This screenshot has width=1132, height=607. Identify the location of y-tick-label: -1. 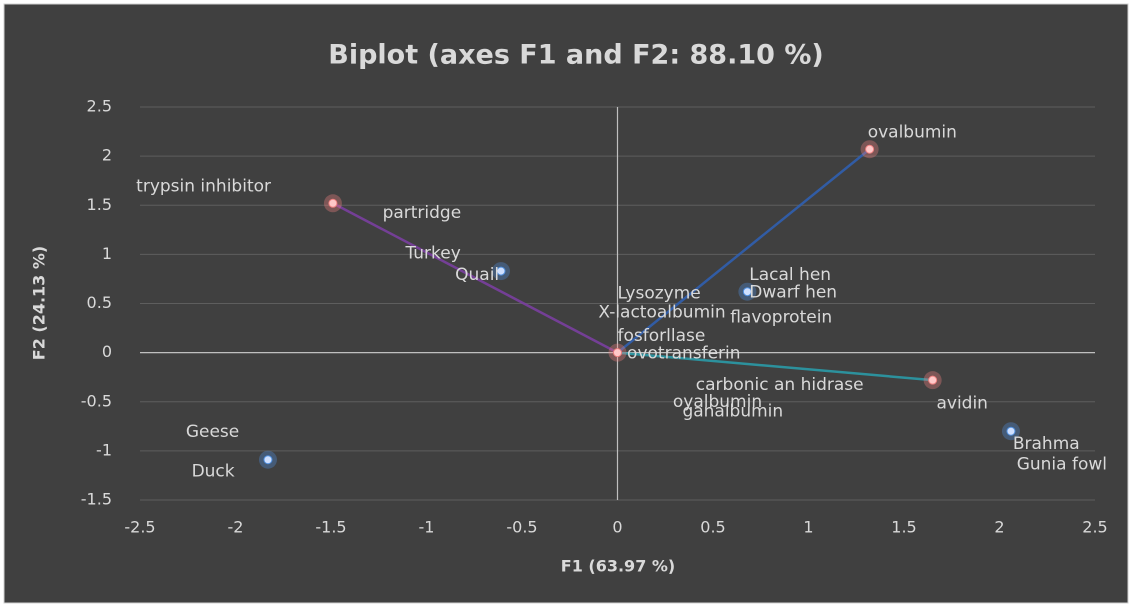
(104, 449).